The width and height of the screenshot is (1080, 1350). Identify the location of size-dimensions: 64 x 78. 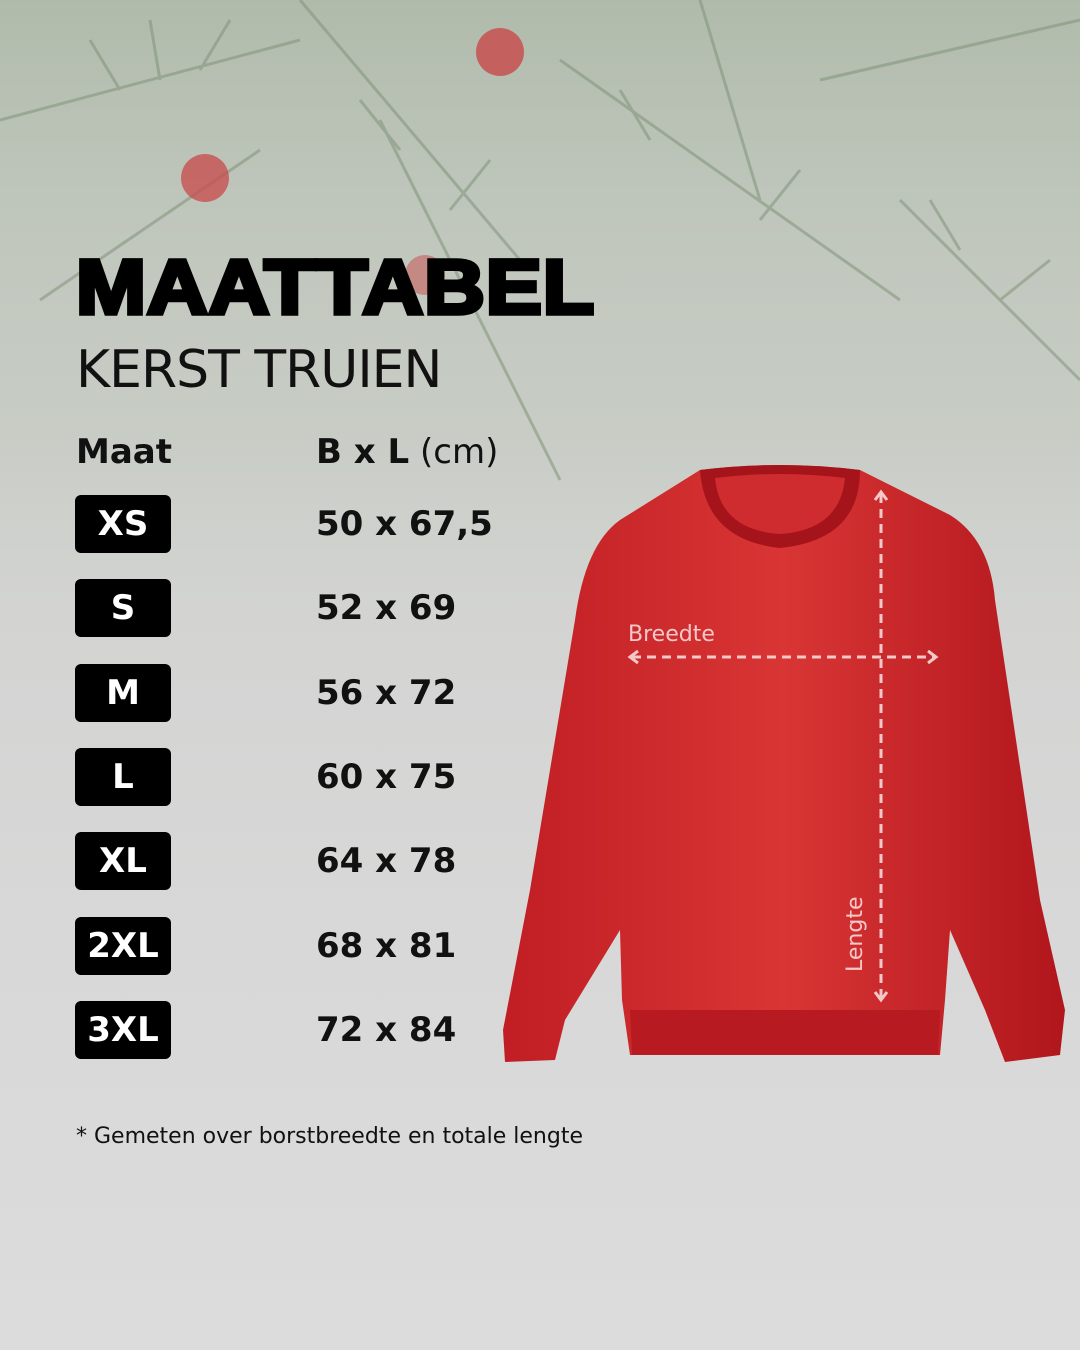
(386, 861).